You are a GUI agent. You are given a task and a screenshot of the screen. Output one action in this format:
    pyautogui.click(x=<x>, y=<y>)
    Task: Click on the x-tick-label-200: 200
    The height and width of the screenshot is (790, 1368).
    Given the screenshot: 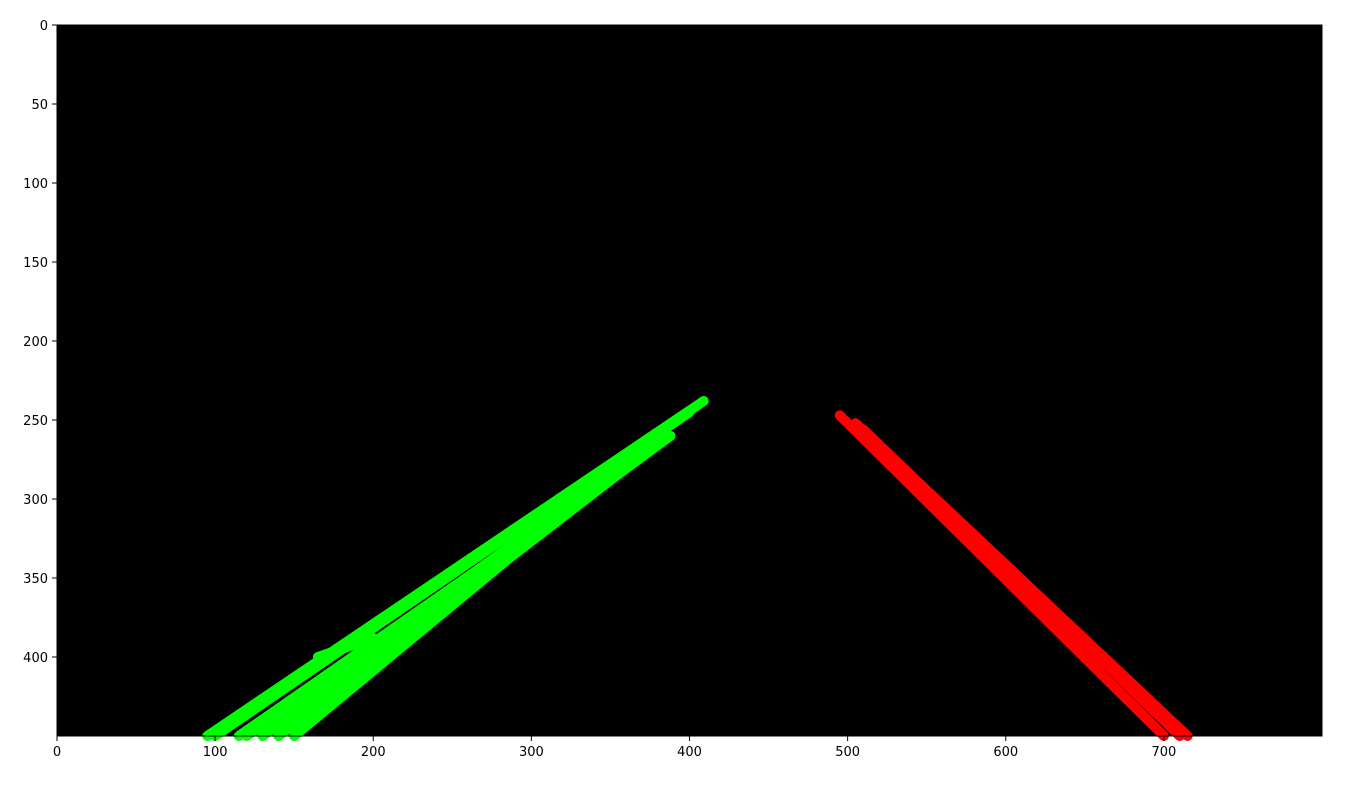 What is the action you would take?
    pyautogui.click(x=373, y=752)
    